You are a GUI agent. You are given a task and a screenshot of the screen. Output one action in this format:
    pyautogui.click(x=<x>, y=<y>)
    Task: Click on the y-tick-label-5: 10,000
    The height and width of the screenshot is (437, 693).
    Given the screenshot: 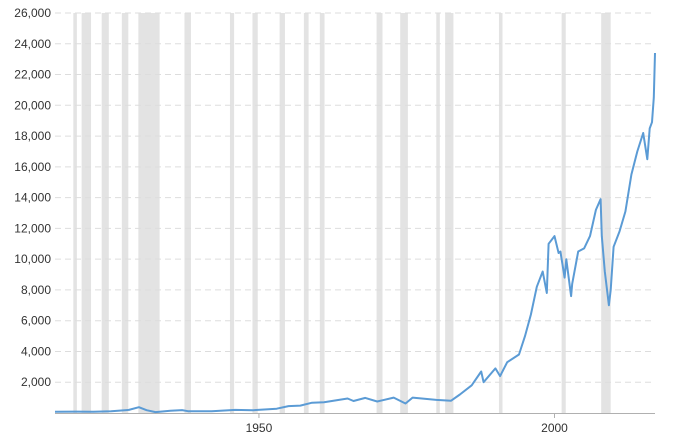 What is the action you would take?
    pyautogui.click(x=32, y=259)
    